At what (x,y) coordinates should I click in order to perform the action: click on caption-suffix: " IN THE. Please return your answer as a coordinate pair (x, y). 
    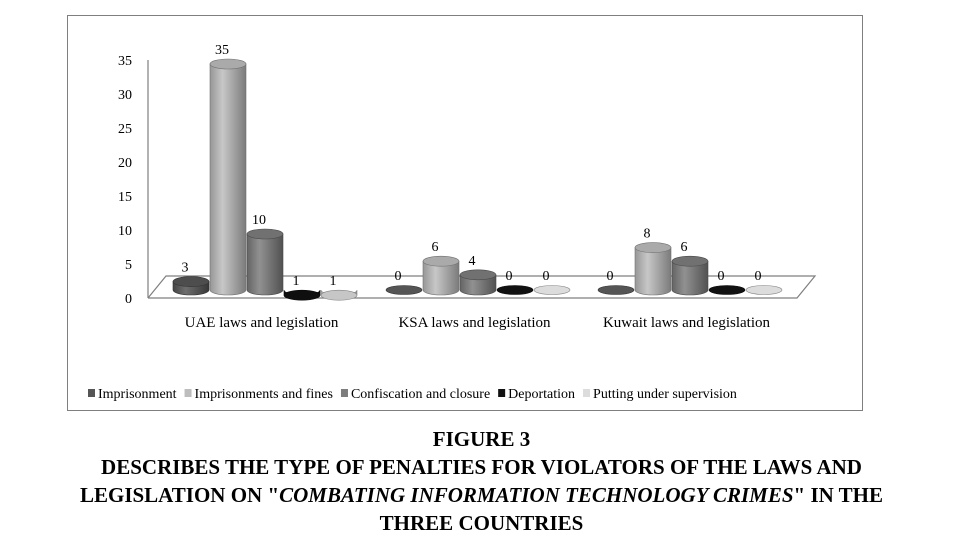
    Looking at the image, I should click on (838, 495).